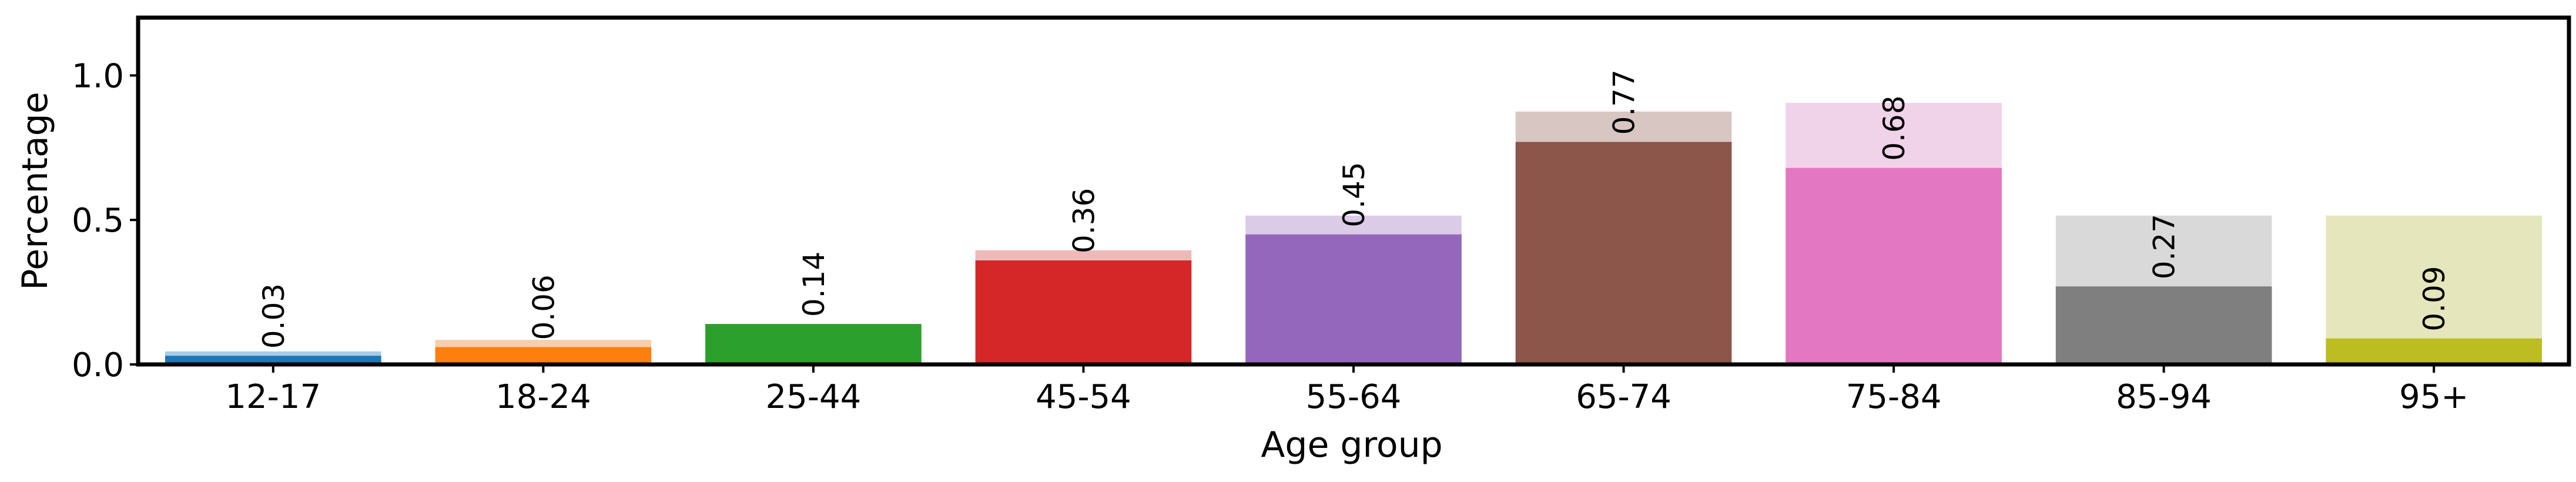  What do you see at coordinates (273, 397) in the screenshot?
I see `x-tick-label: 12-17` at bounding box center [273, 397].